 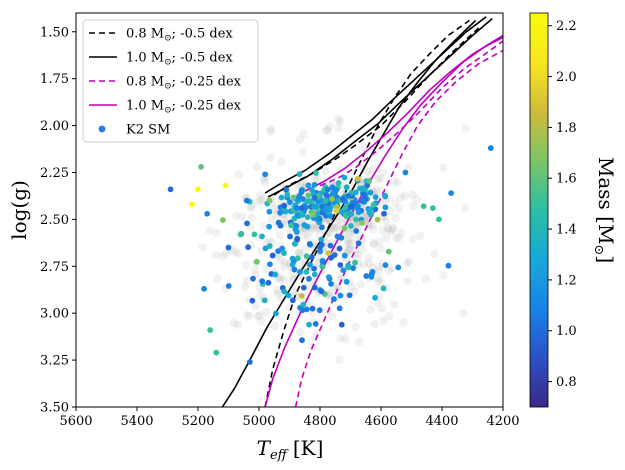 What do you see at coordinates (566, 128) in the screenshot?
I see `colorbar-tick-label: 1.8` at bounding box center [566, 128].